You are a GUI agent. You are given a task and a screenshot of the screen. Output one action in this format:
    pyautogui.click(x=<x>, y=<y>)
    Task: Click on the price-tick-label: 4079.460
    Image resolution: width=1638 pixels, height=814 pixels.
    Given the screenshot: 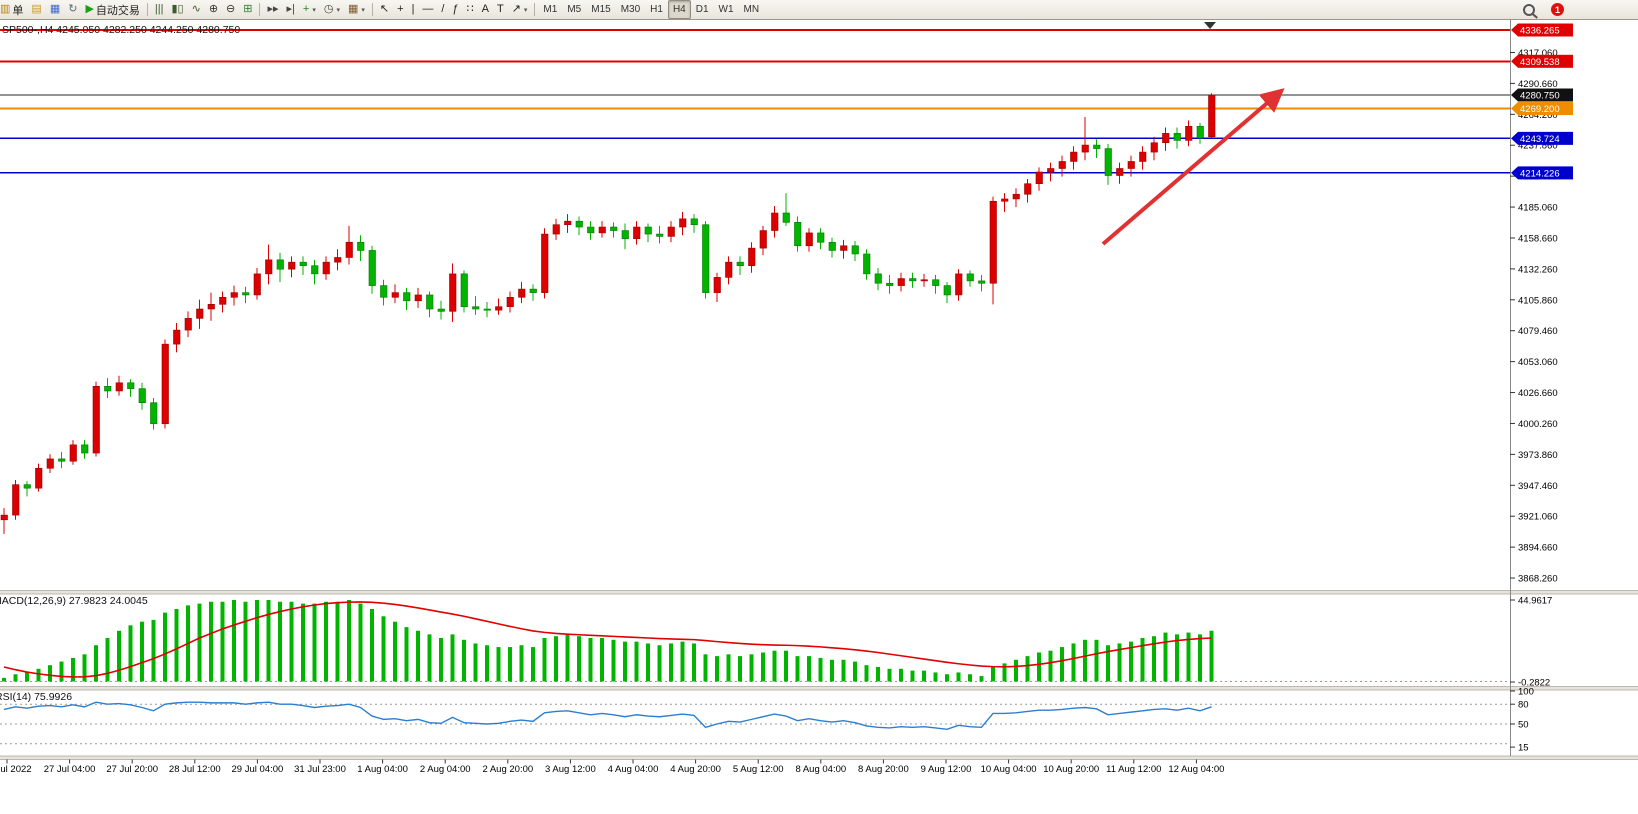 What is the action you would take?
    pyautogui.click(x=1538, y=331)
    